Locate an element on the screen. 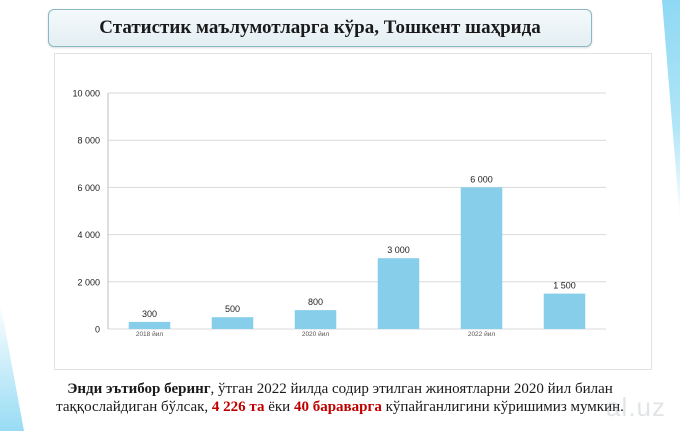 The width and height of the screenshot is (680, 431). y-tick-label: 0 is located at coordinates (97, 330).